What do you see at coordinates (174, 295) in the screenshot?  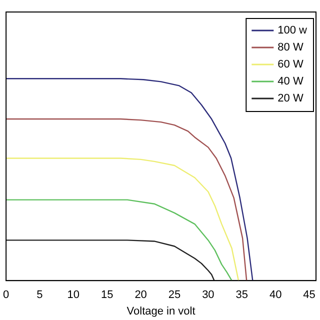 I see `x-tick-label: 25` at bounding box center [174, 295].